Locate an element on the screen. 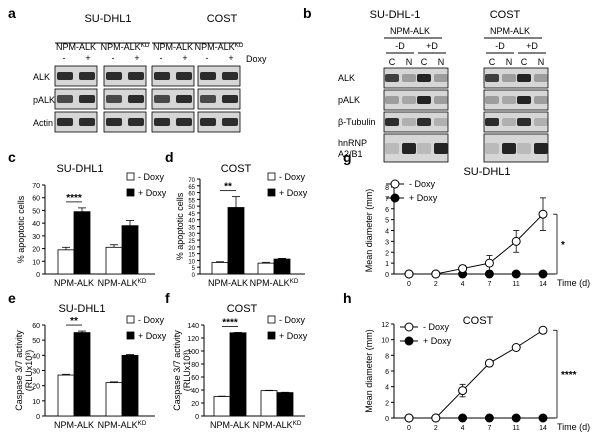 The image size is (600, 443). blot-a-cellline: SU-DHL1 is located at coordinates (107, 19).